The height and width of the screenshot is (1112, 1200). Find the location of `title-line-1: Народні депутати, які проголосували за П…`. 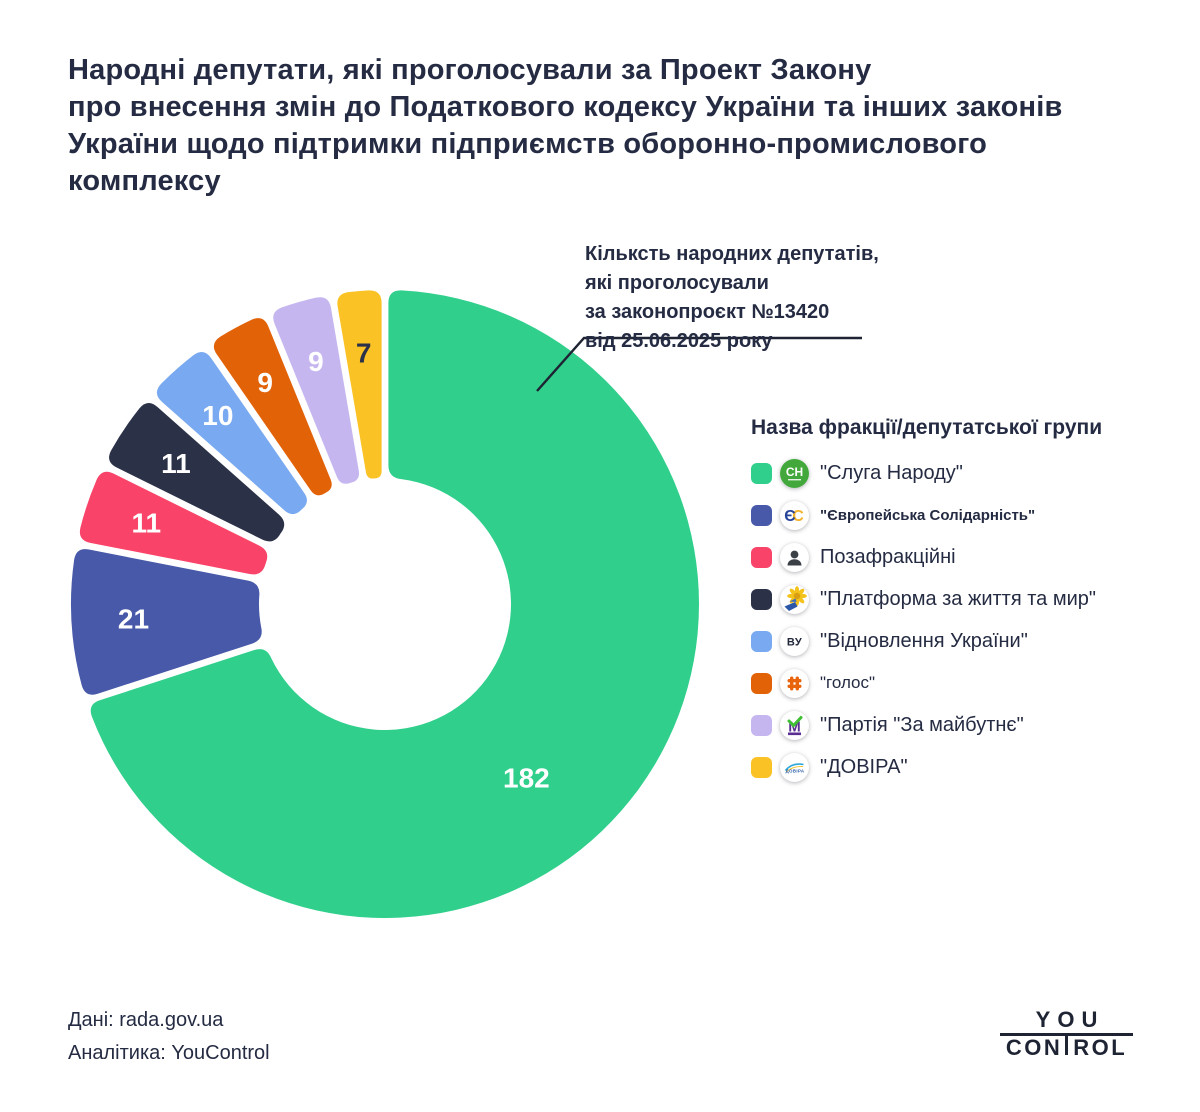

title-line-1: Народні депутати, які проголосували за П… is located at coordinates (470, 70).